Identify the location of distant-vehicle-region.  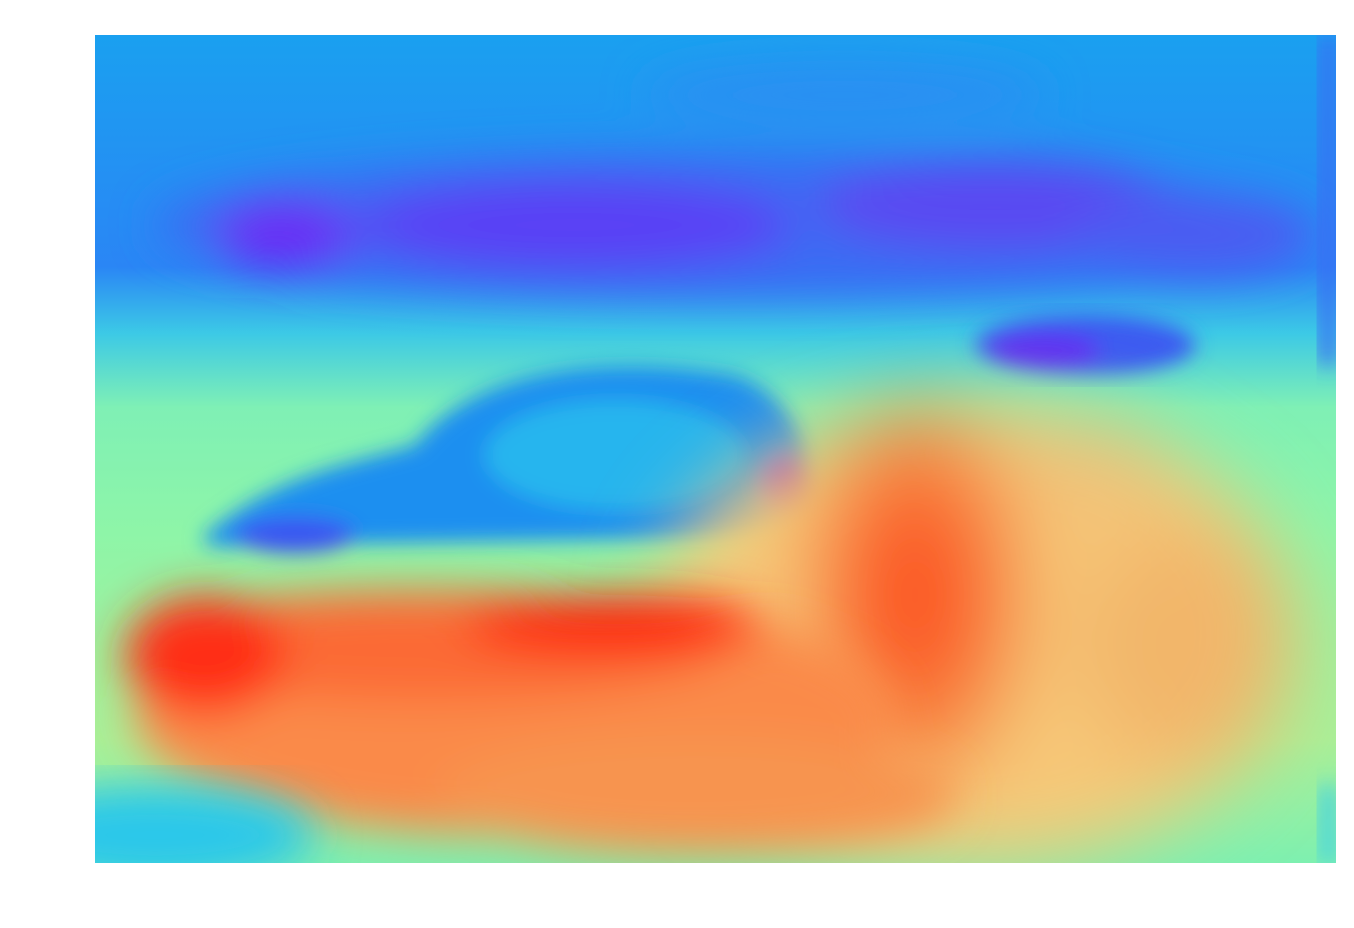
(1085, 345).